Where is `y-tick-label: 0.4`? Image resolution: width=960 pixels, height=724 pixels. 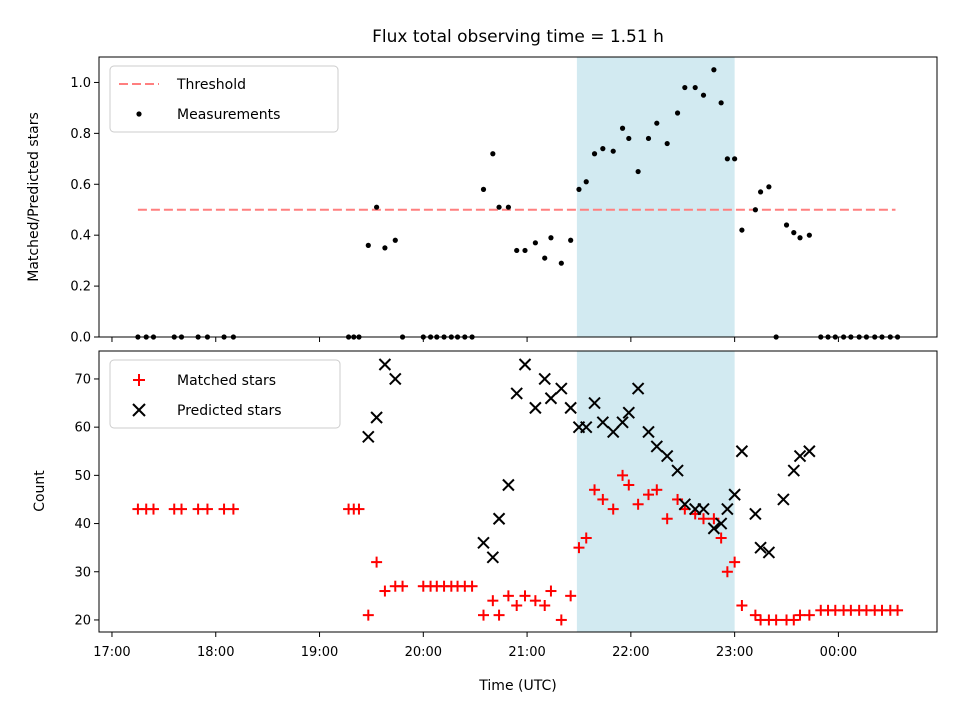 y-tick-label: 0.4 is located at coordinates (80, 236).